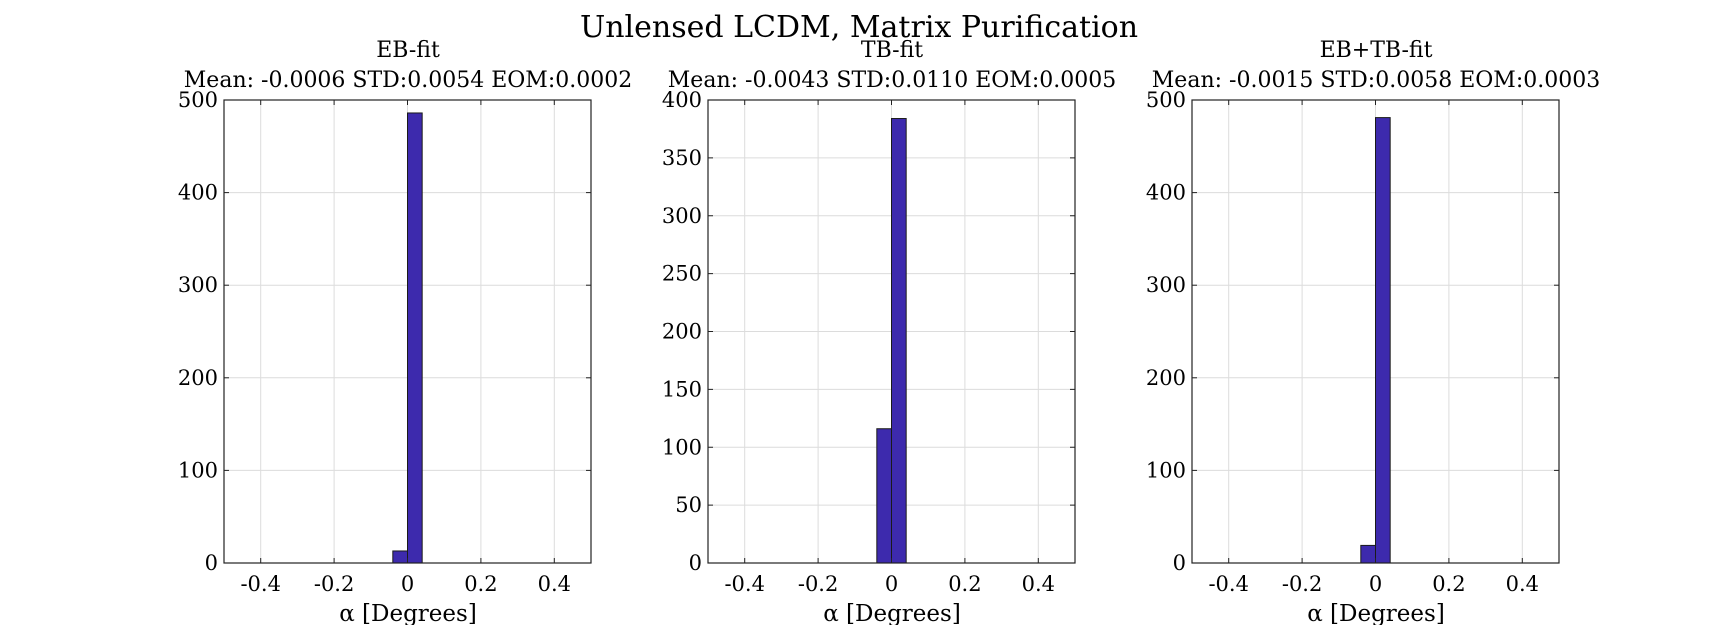 The image size is (1719, 625). What do you see at coordinates (408, 50) in the screenshot?
I see `subplot-title: EB-fit` at bounding box center [408, 50].